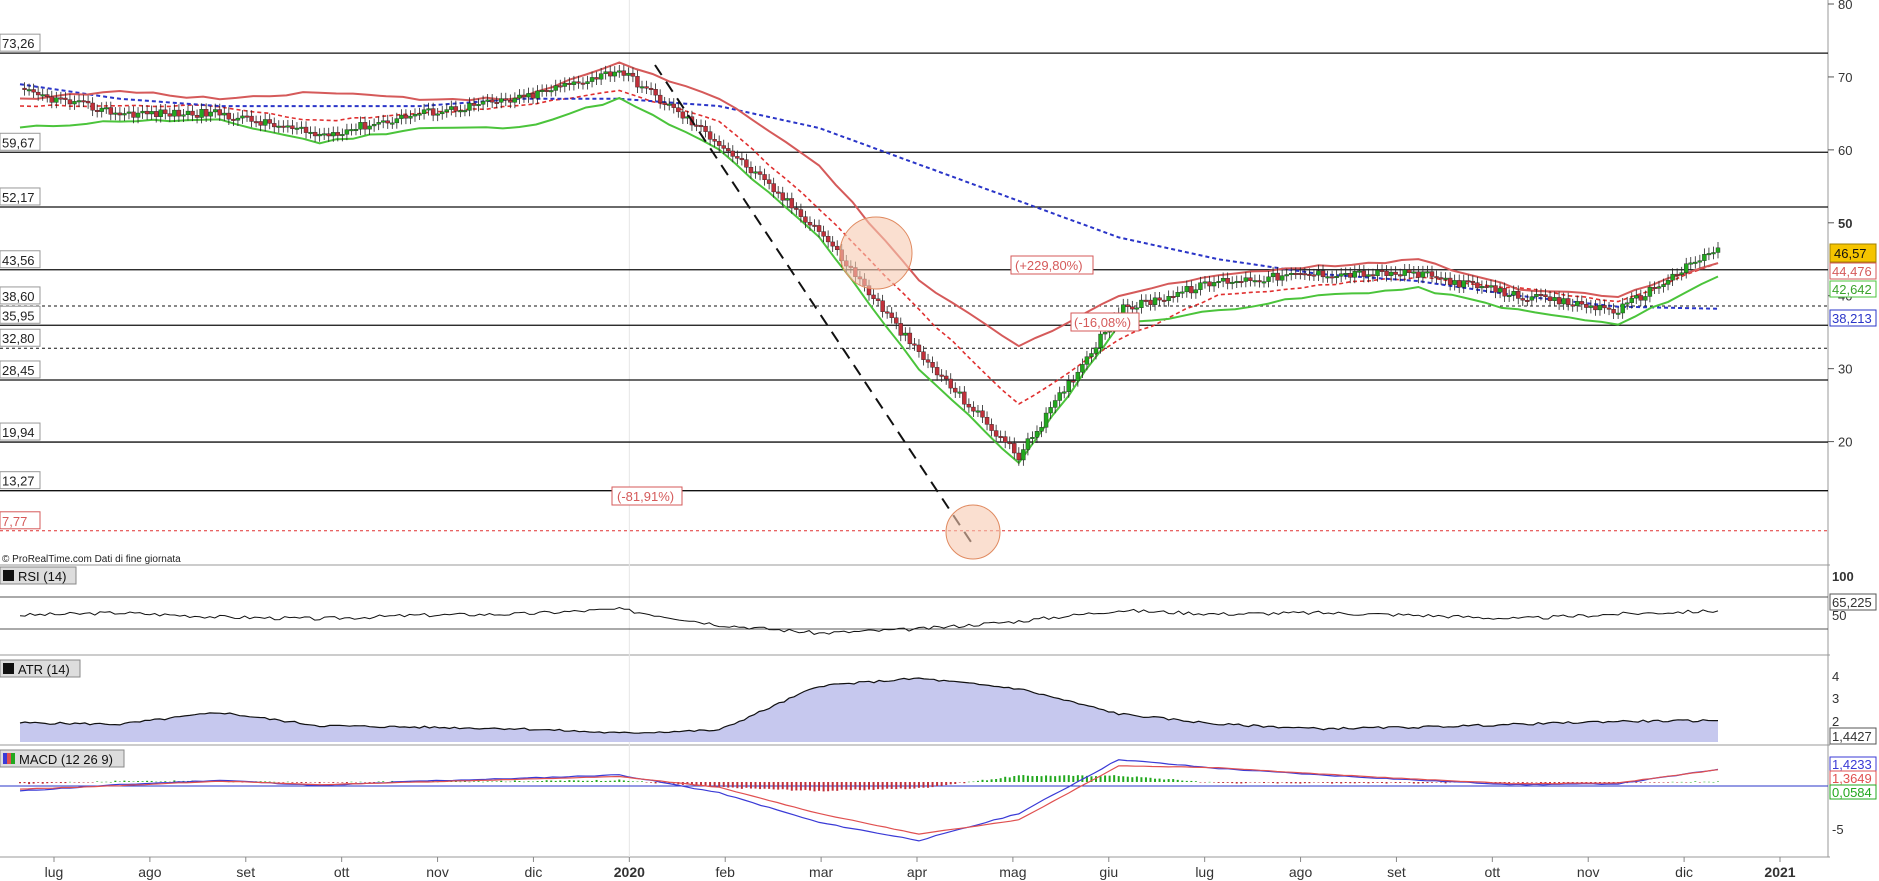 This screenshot has width=1879, height=881. I want to click on x-tick-label: nov, so click(1588, 872).